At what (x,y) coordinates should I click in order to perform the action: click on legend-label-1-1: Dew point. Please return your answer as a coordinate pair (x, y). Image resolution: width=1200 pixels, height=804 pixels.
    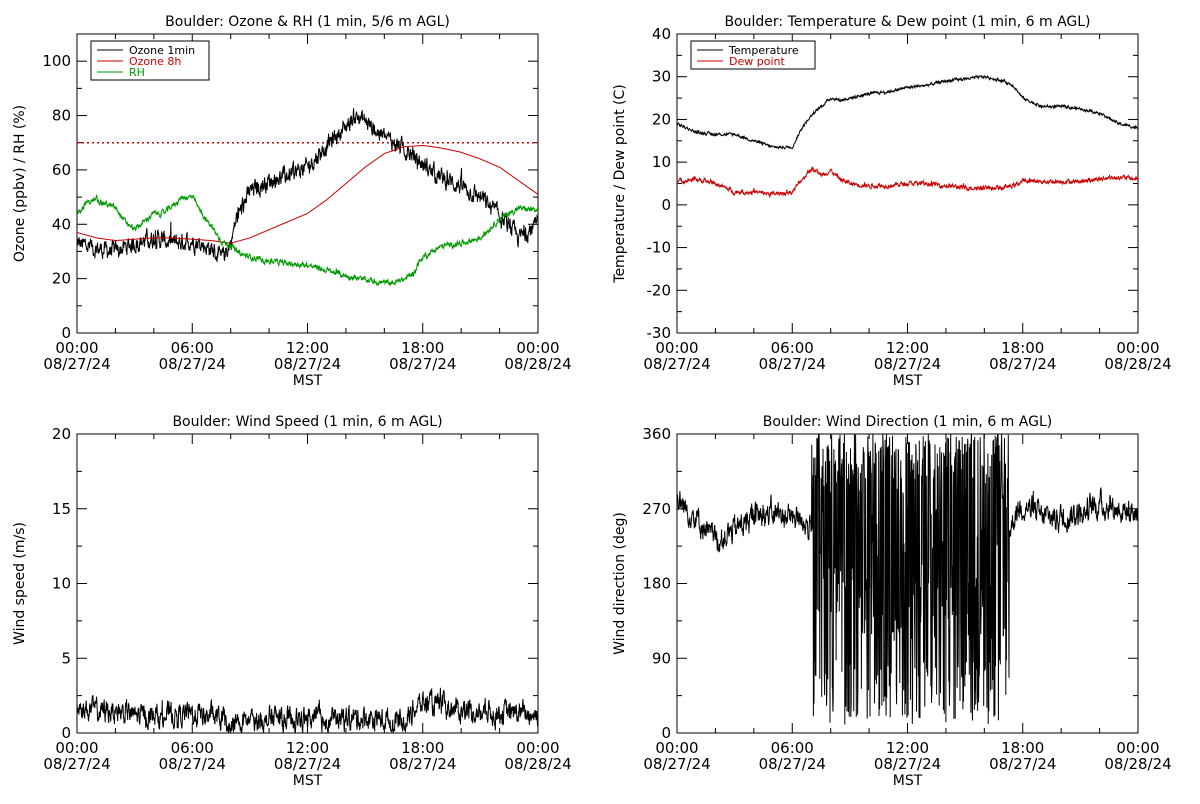
    Looking at the image, I should click on (757, 61).